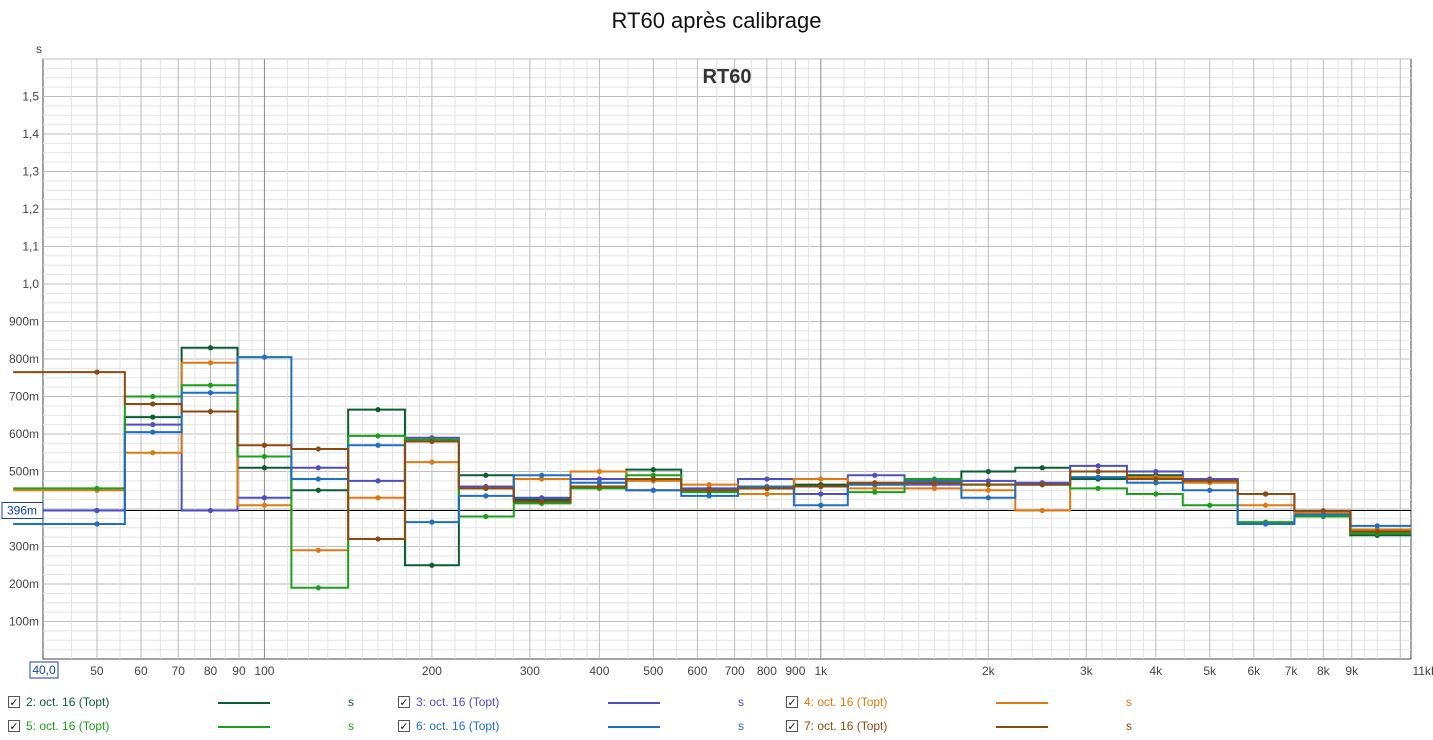  Describe the element at coordinates (44, 670) in the screenshot. I see `x-origin-readout: 40,0` at that location.